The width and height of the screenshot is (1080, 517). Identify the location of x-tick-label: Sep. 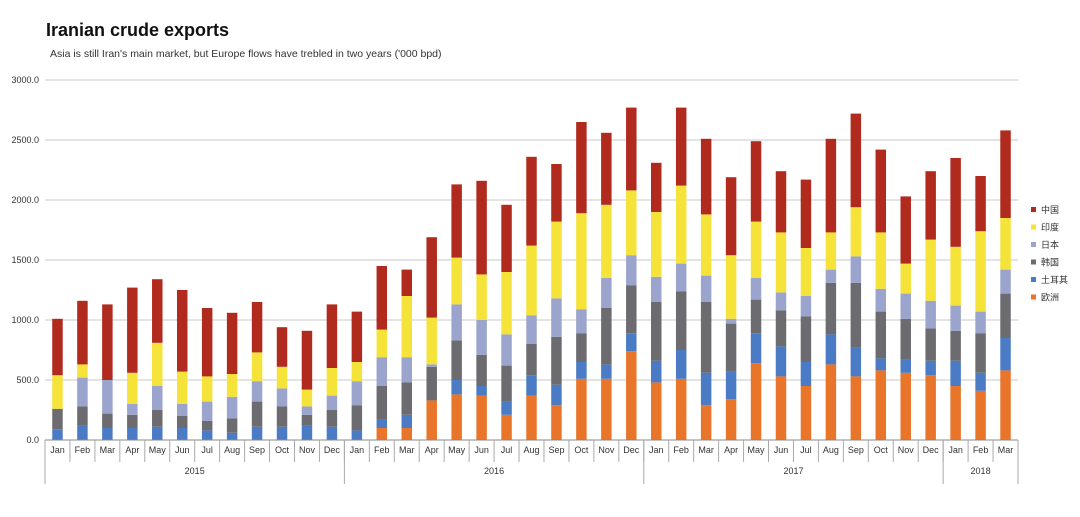
(856, 450).